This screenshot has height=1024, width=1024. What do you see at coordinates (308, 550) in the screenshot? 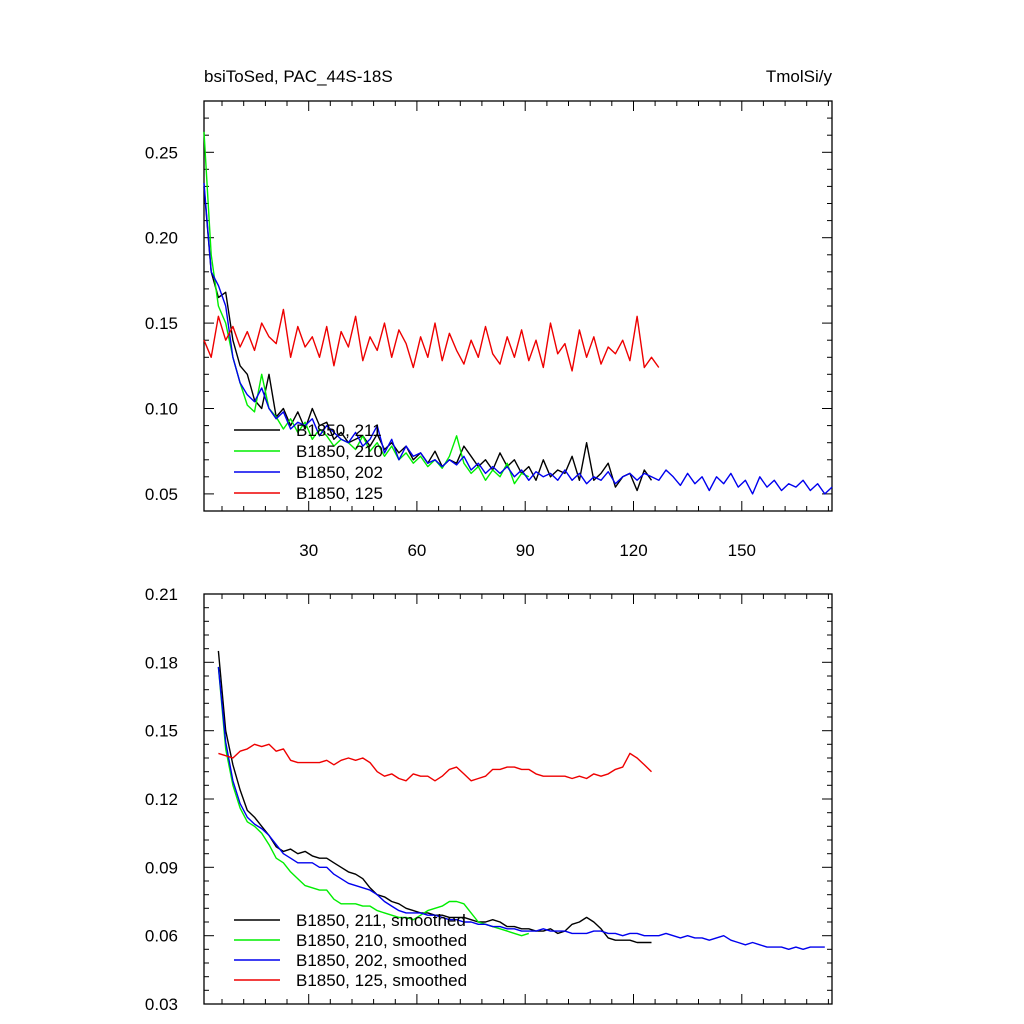
I see `x-tick-label: 30` at bounding box center [308, 550].